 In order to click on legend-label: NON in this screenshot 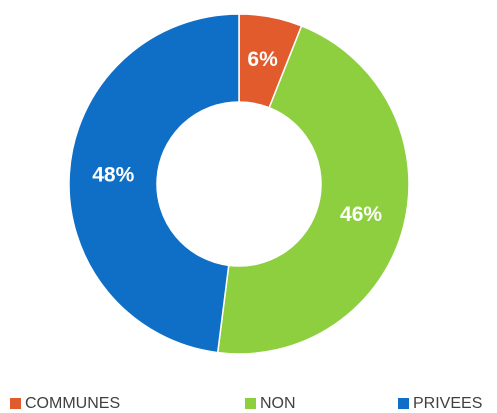, I will do `click(278, 403)`.